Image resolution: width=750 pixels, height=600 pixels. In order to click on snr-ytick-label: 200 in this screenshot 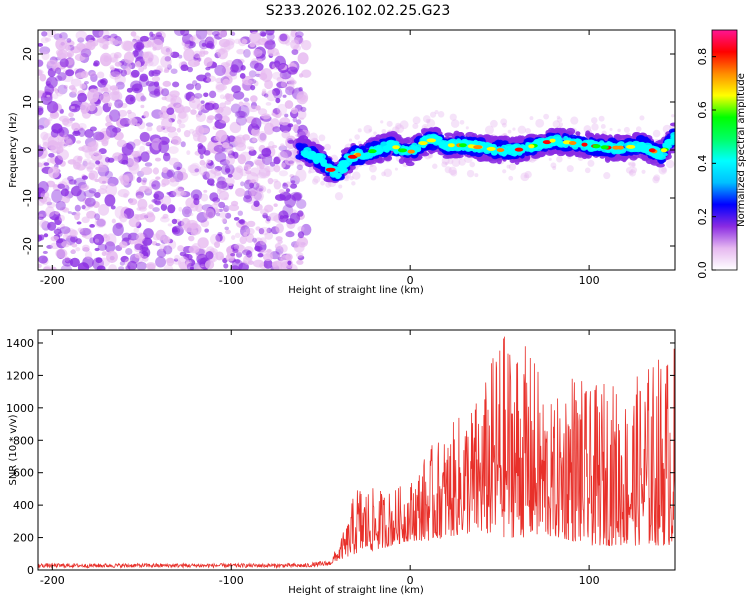, I will do `click(23, 538)`.